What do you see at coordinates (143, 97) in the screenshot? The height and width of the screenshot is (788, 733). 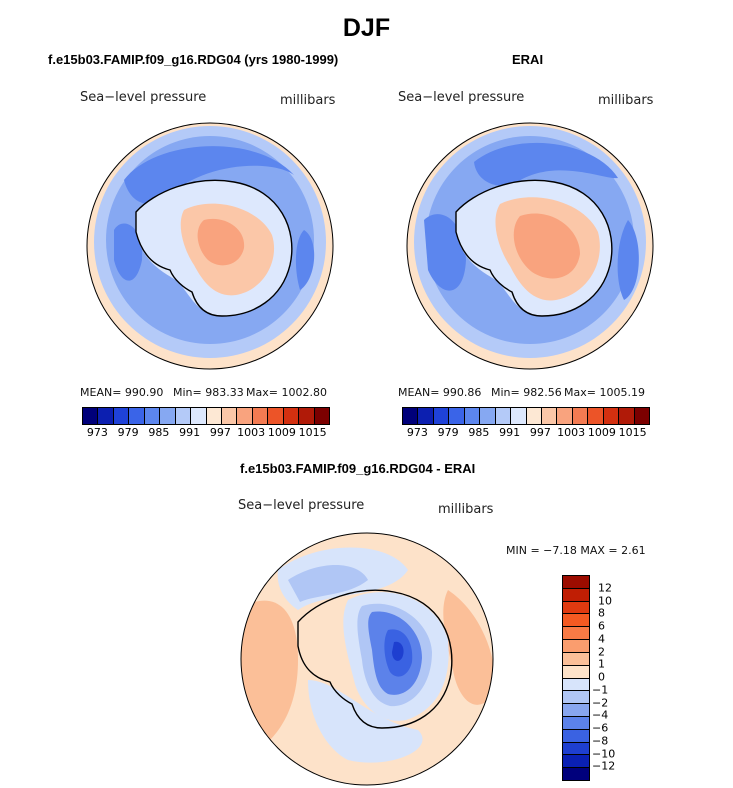 I see `model-field-label: Sea−level pressure` at bounding box center [143, 97].